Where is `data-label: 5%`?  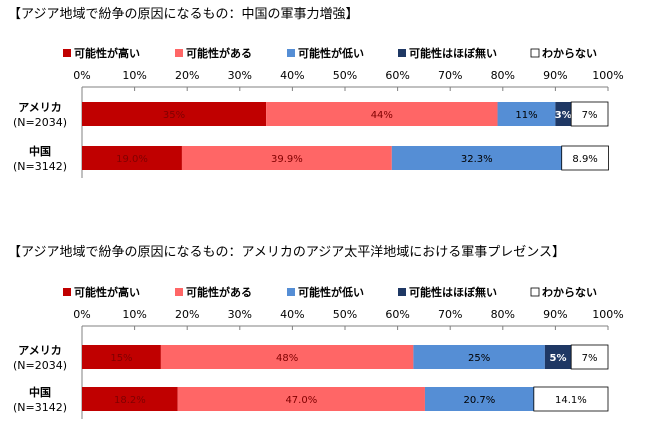
data-label: 5% is located at coordinates (558, 358).